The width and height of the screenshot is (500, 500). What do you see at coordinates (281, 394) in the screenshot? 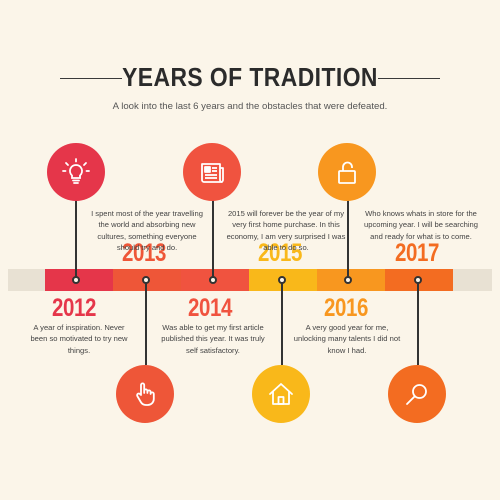
I see `home-icon` at bounding box center [281, 394].